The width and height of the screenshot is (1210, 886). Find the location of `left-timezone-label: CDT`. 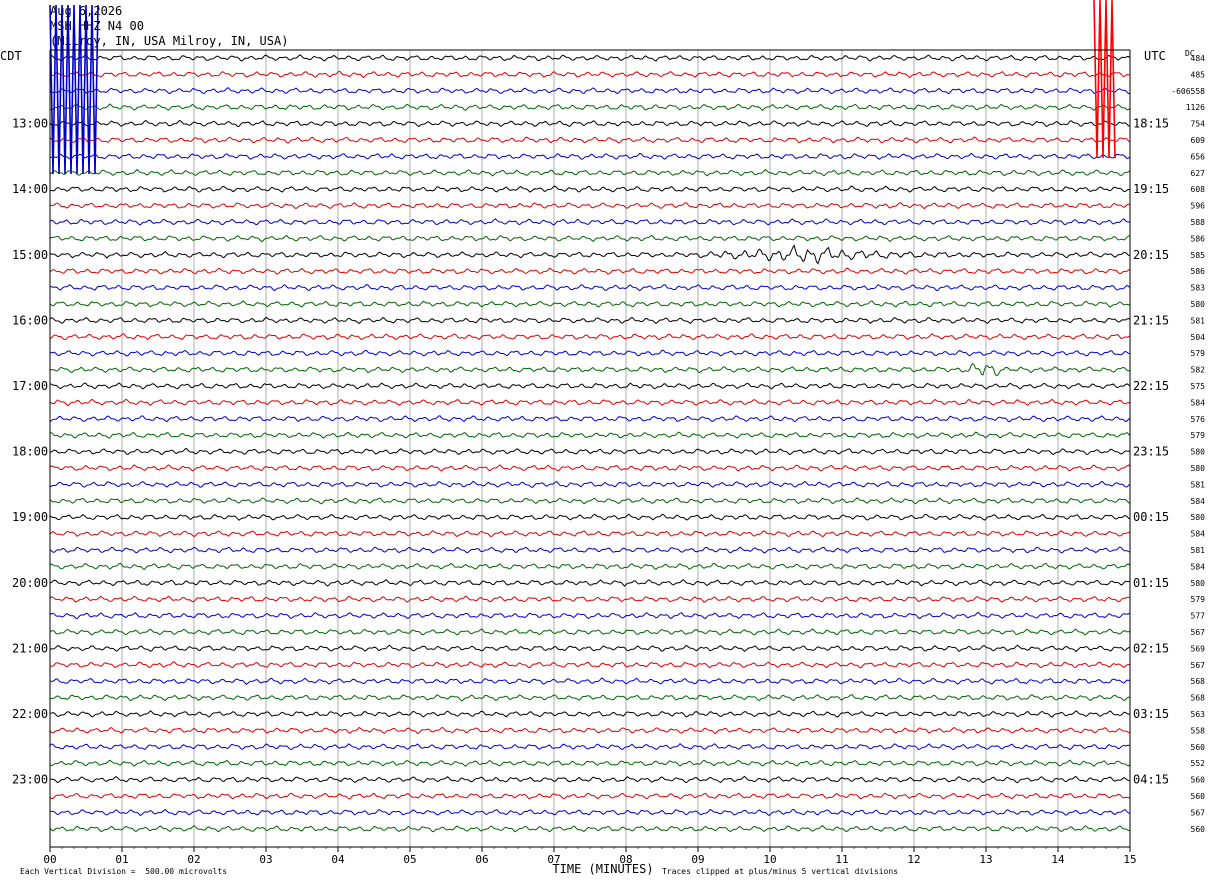

left-timezone-label: CDT is located at coordinates (11, 56).